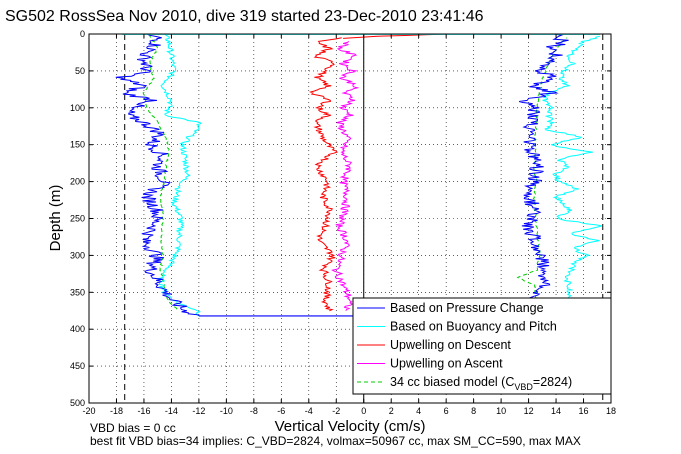 This screenshot has width=681, height=454. I want to click on x-tick-label: 4, so click(418, 411).